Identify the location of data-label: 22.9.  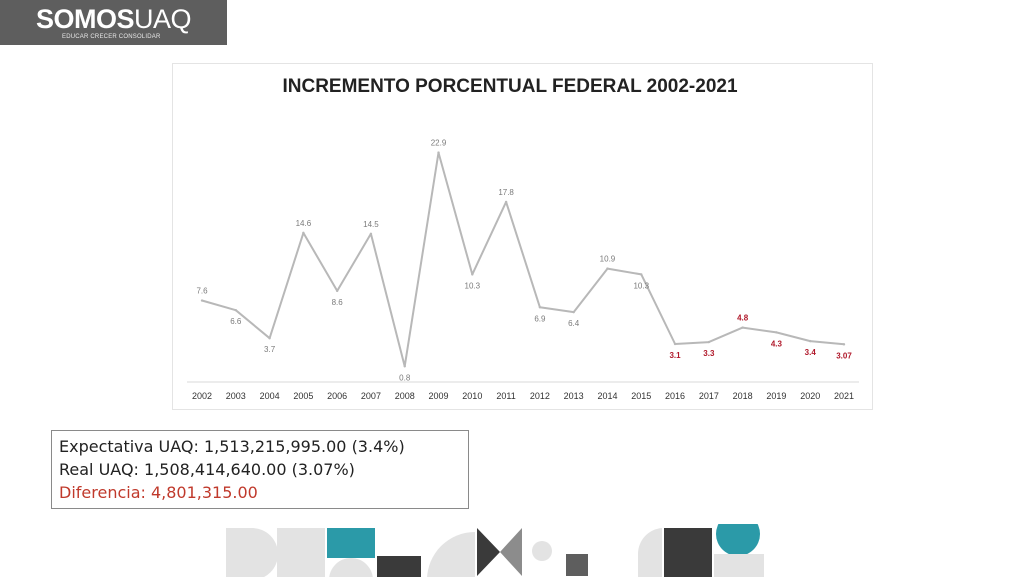
(439, 143).